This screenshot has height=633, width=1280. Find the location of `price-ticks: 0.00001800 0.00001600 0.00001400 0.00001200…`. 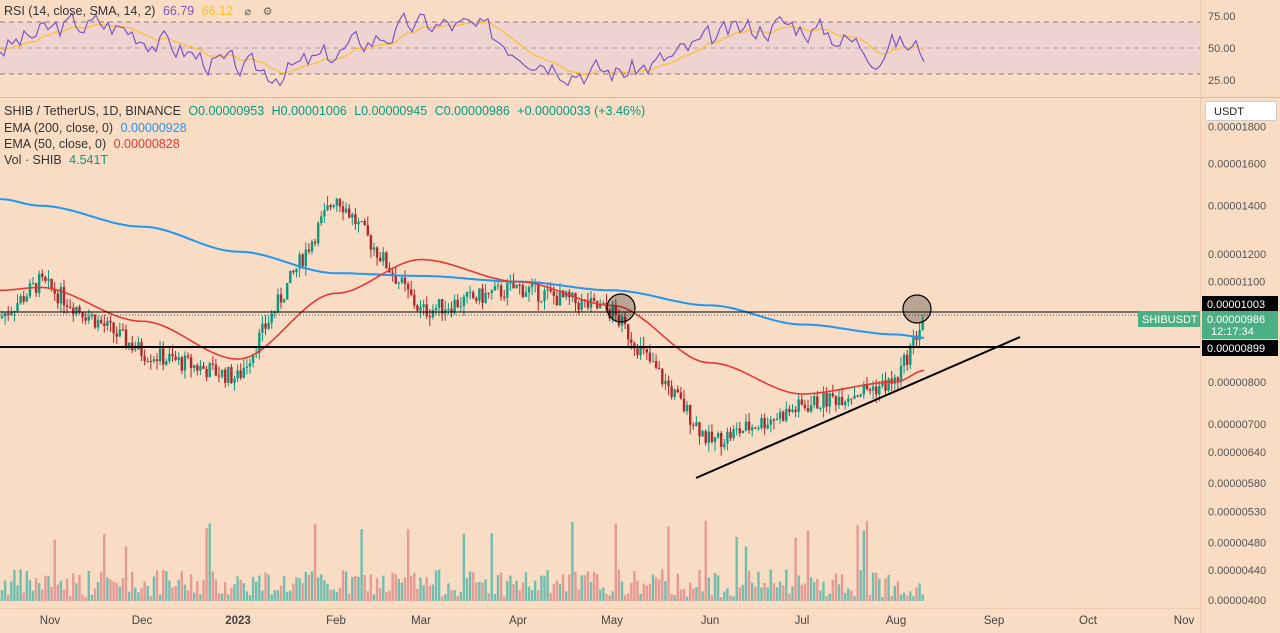

price-ticks: 0.00001800 0.00001600 0.00001400 0.00001200… is located at coordinates (1237, 364).